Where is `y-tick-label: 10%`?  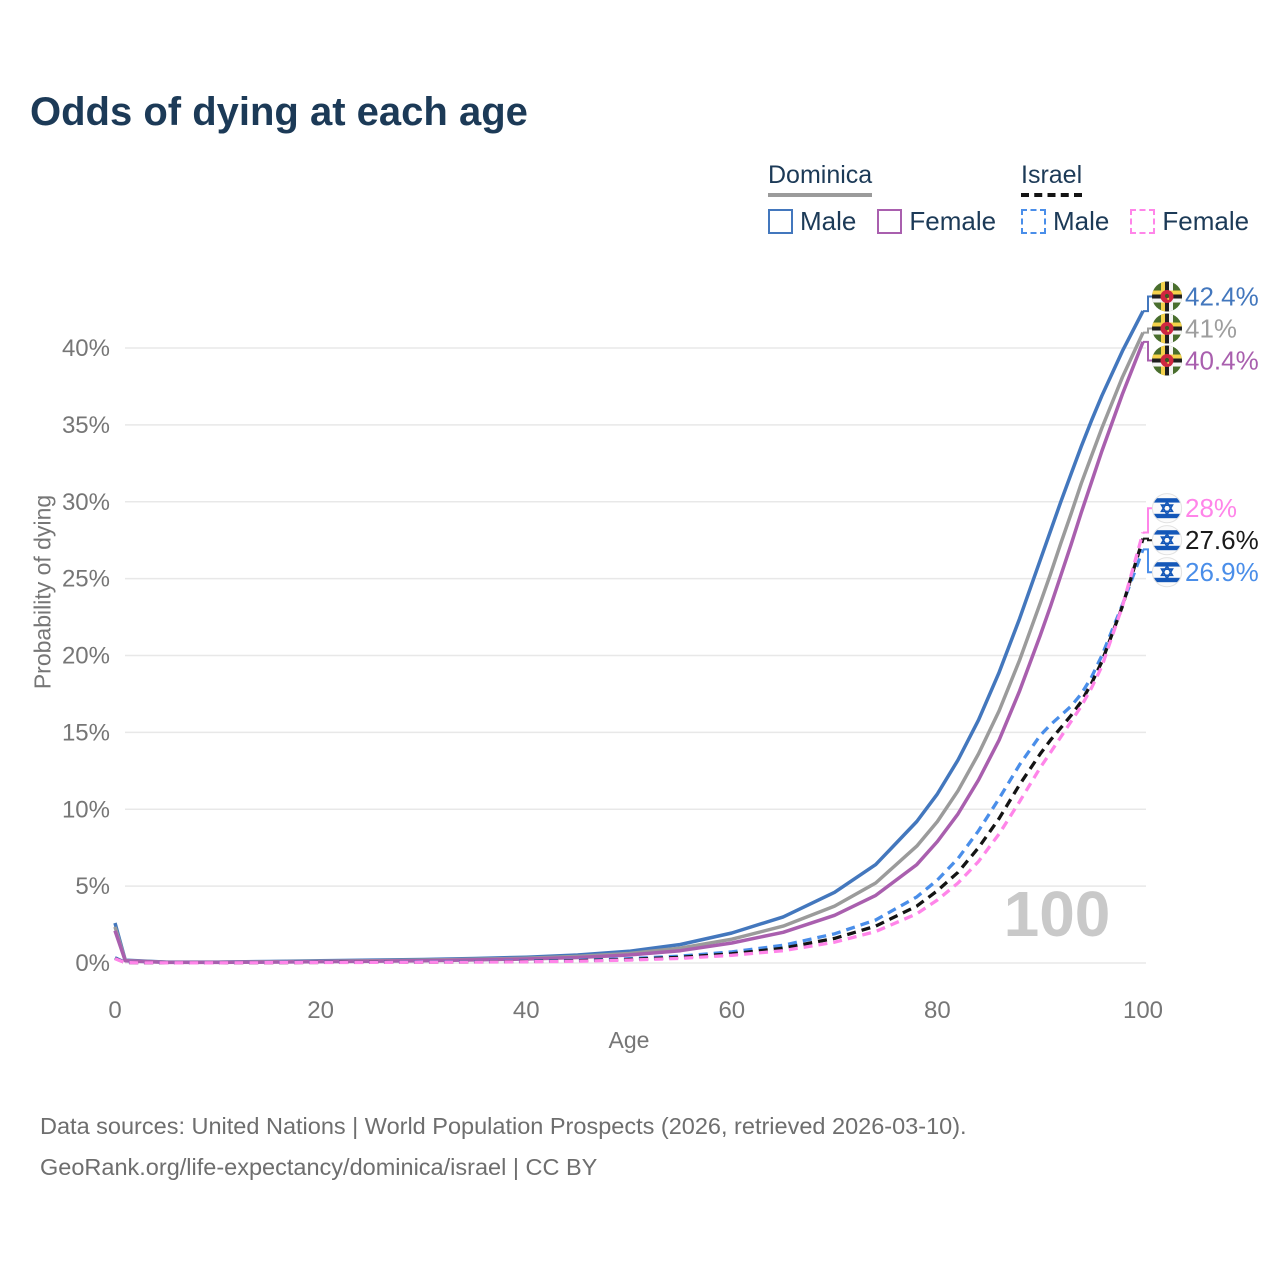 y-tick-label: 10% is located at coordinates (86, 809).